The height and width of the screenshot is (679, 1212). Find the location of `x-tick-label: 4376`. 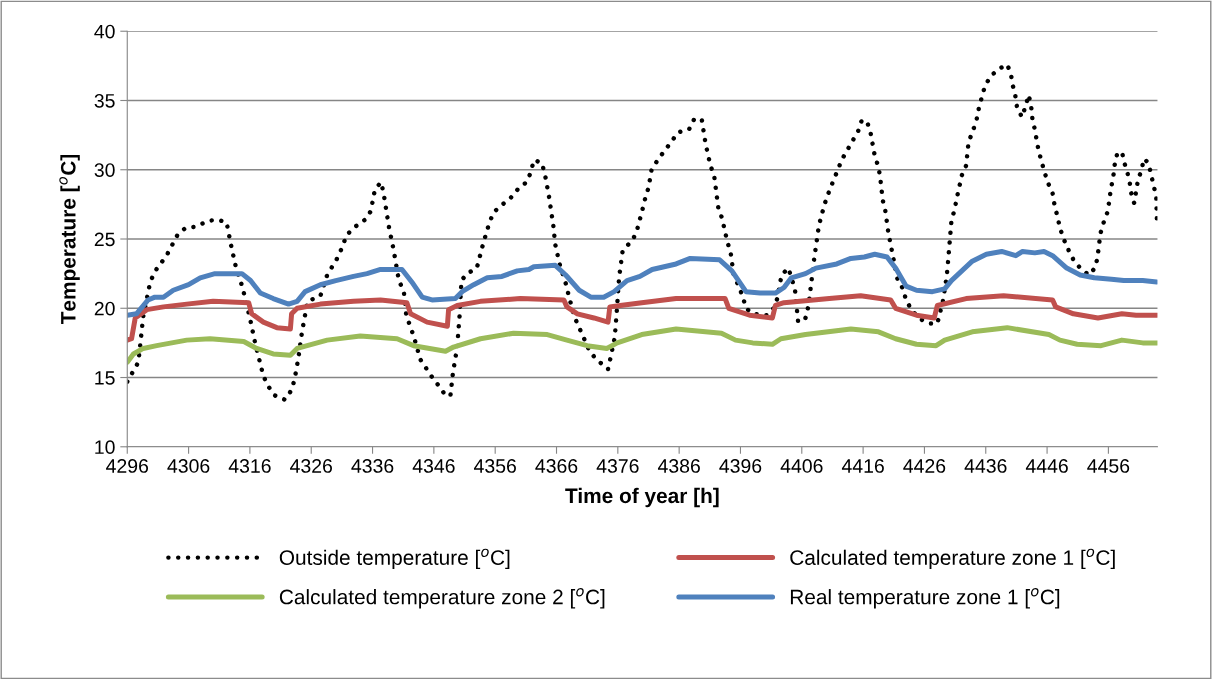

x-tick-label: 4376 is located at coordinates (617, 466).